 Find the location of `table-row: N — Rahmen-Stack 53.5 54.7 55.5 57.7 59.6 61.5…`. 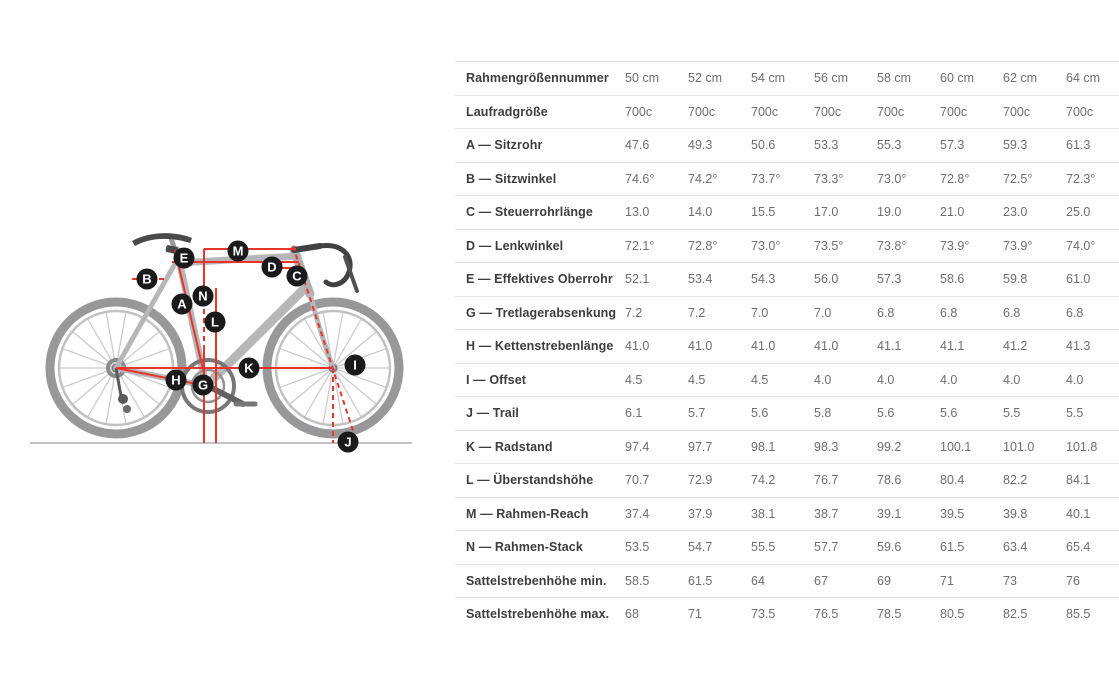

table-row: N — Rahmen-Stack 53.5 54.7 55.5 57.7 59.6 61.5… is located at coordinates (787, 547).